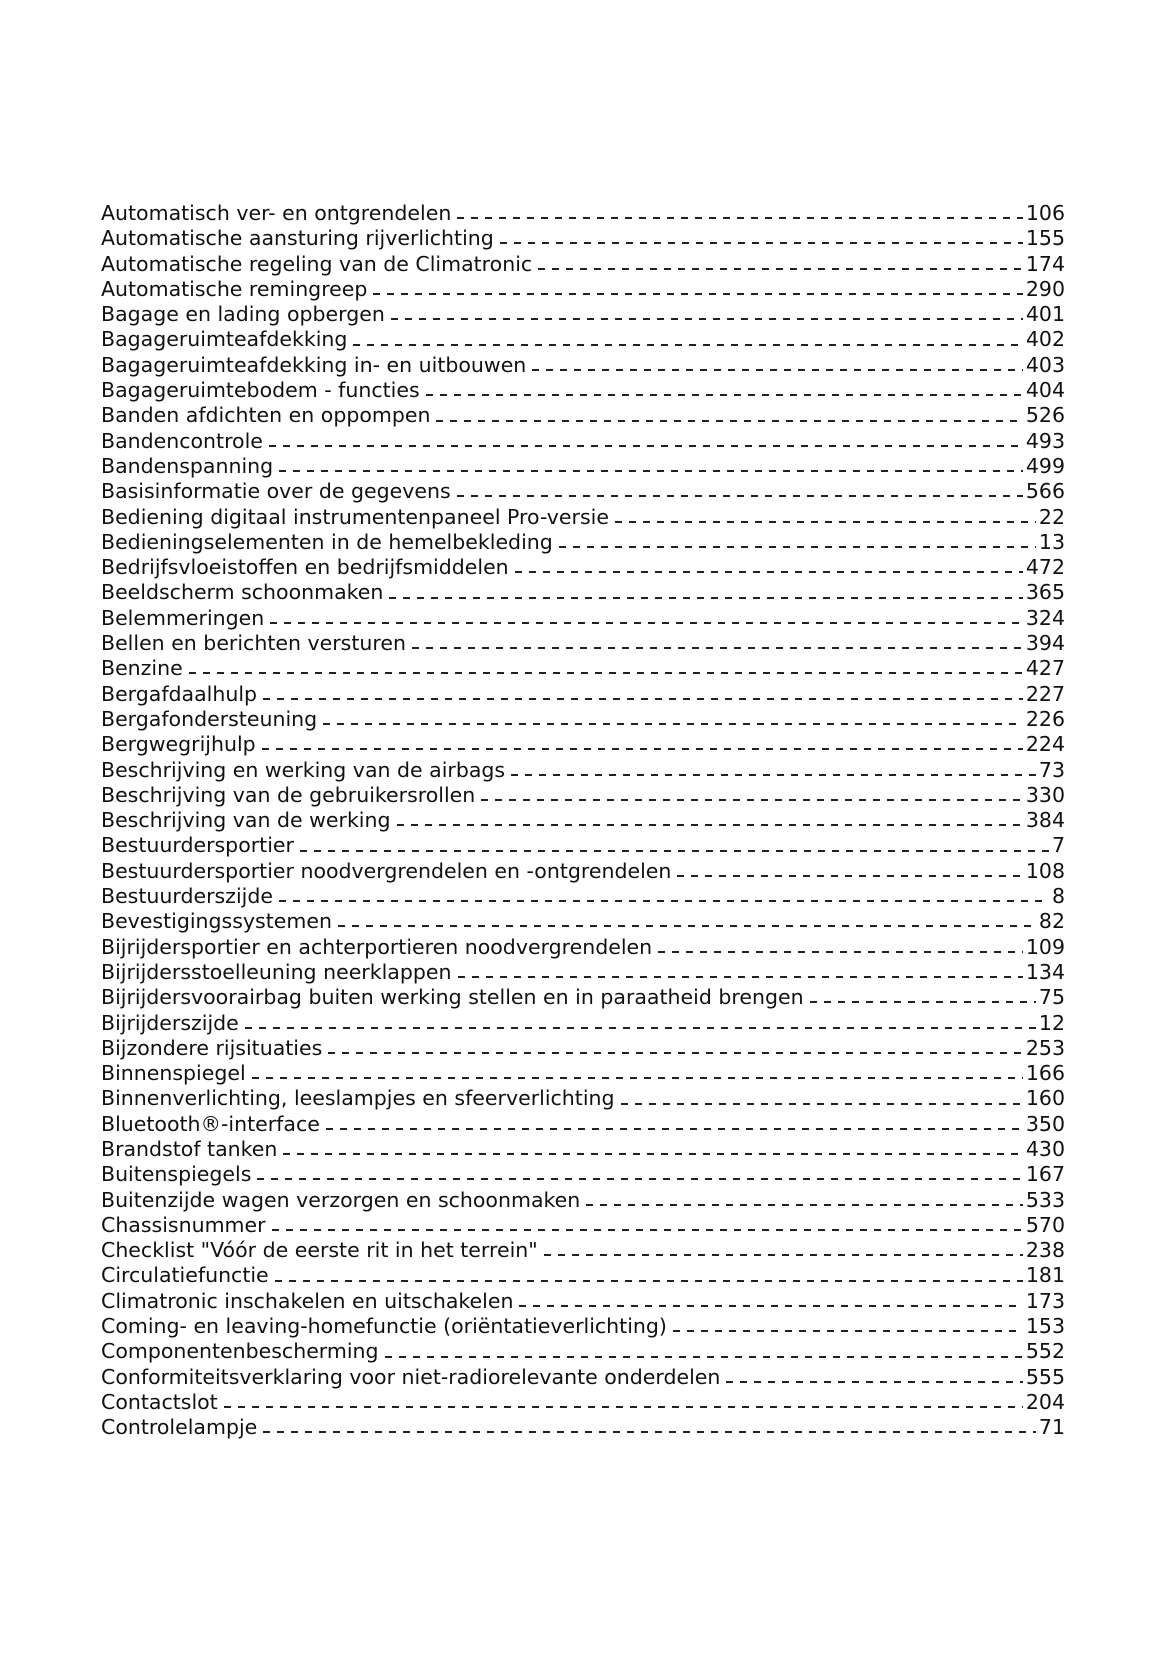 This screenshot has width=1165, height=1653. What do you see at coordinates (1045, 1351) in the screenshot?
I see `page-number: 552` at bounding box center [1045, 1351].